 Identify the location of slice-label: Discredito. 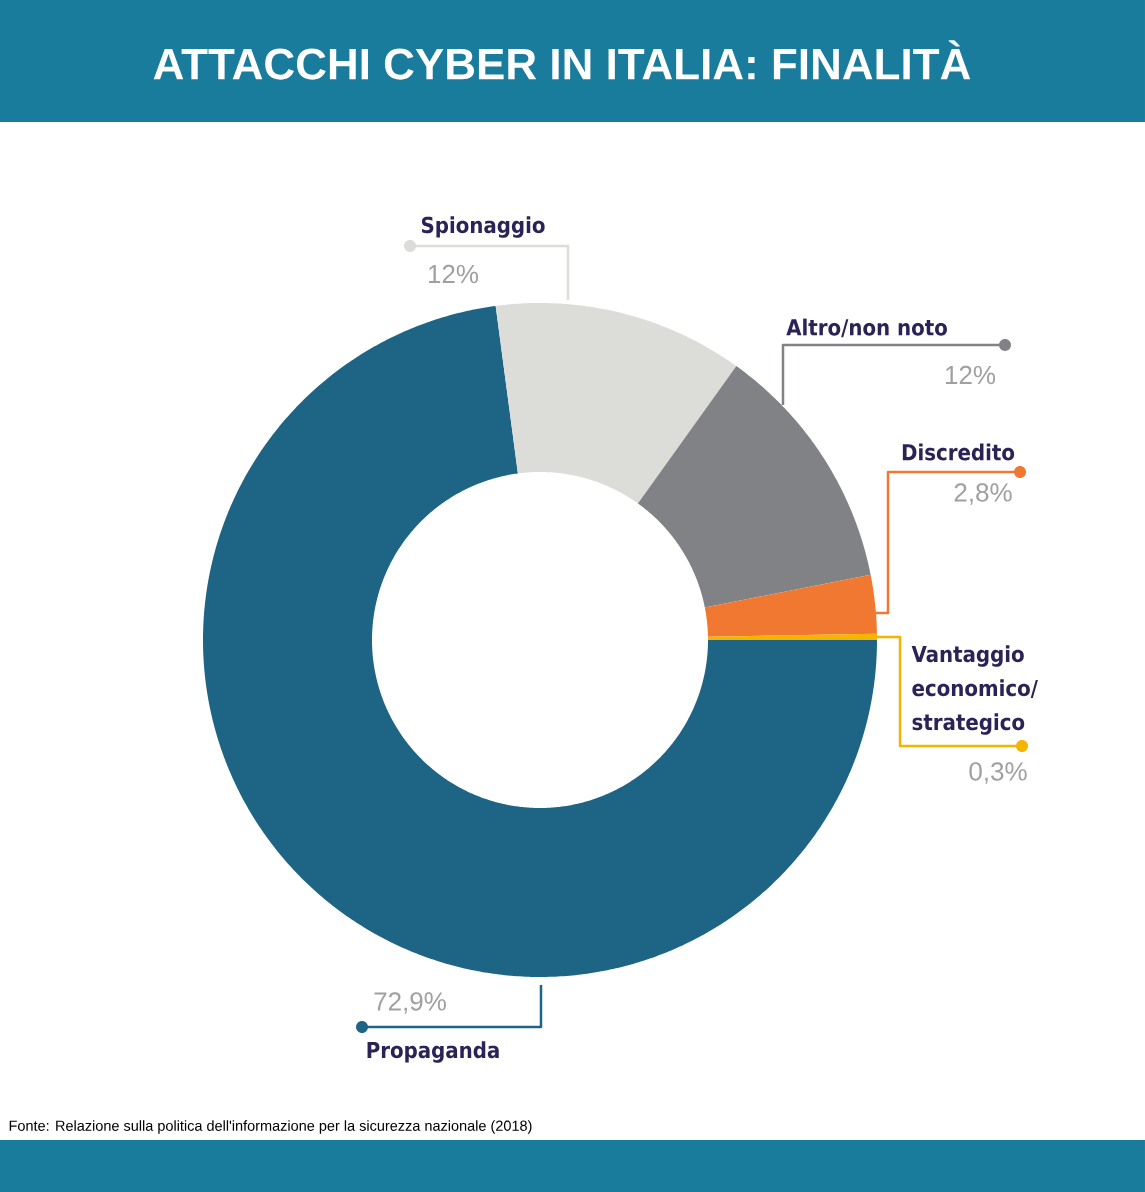
(958, 452).